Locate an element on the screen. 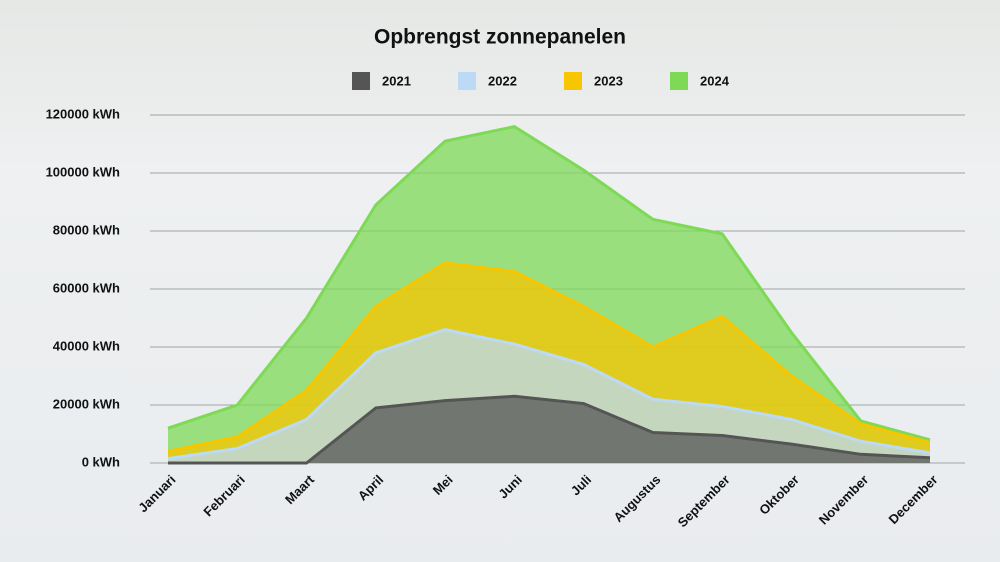  y-tick-label: 20000 kWh is located at coordinates (86, 403).